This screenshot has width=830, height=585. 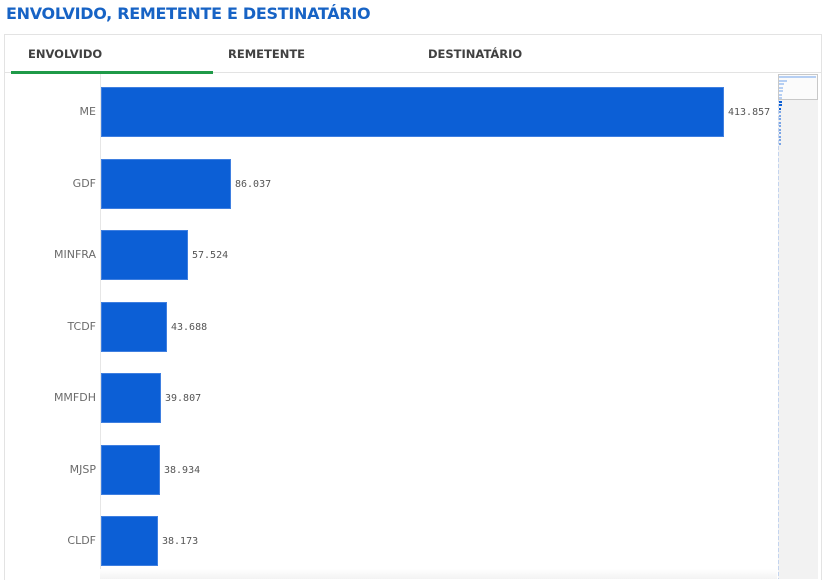 I want to click on tab-remetente: REMETENTE, so click(x=267, y=54).